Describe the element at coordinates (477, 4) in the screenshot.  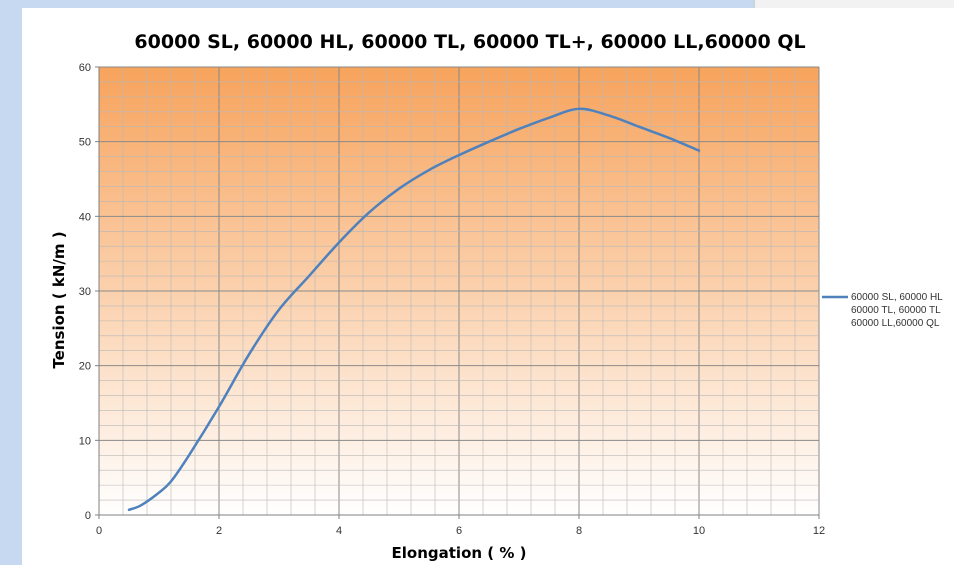
I see `window-top-strip` at that location.